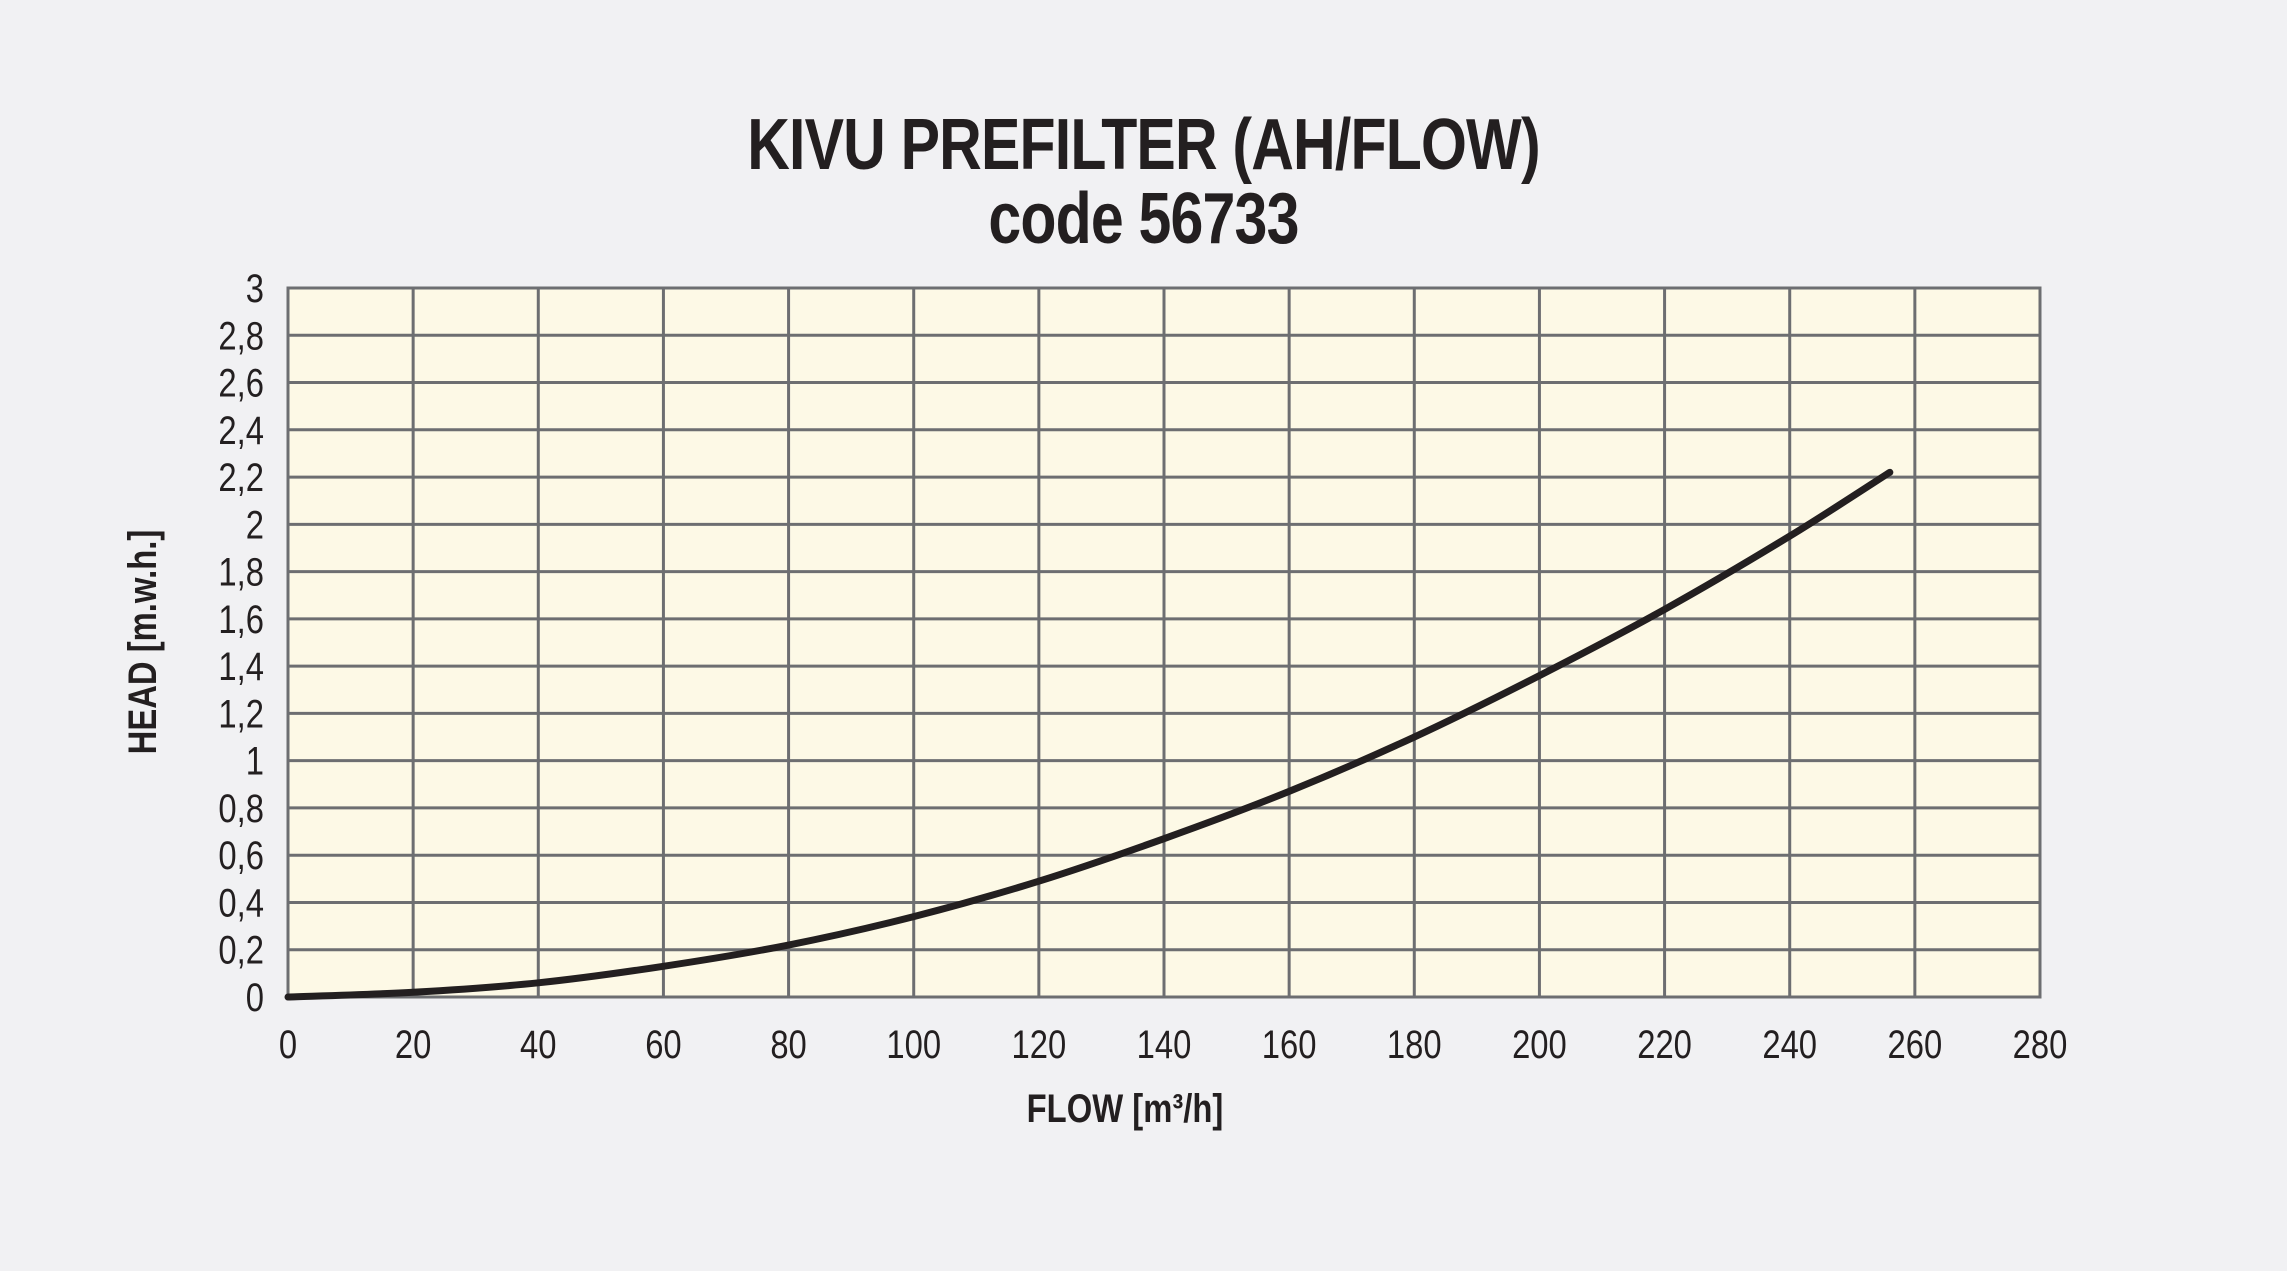  I want to click on x-tick-label: 220, so click(1664, 1044).